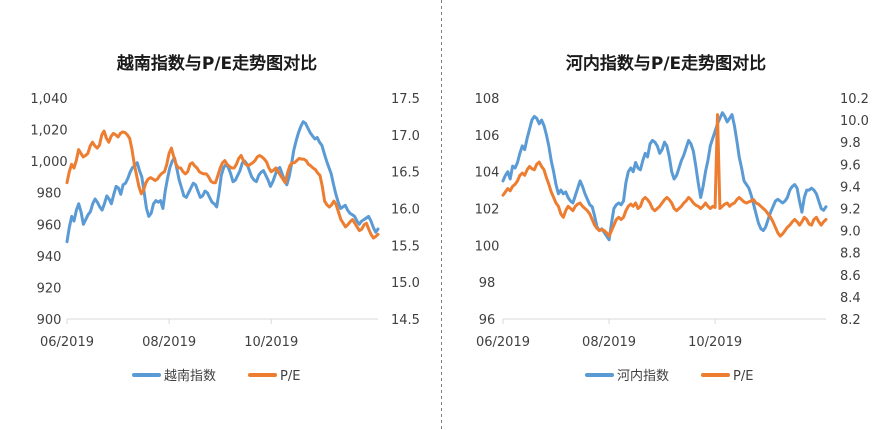 This screenshot has height=430, width=889. I want to click on y2-tick-label: 10.0, so click(854, 121).